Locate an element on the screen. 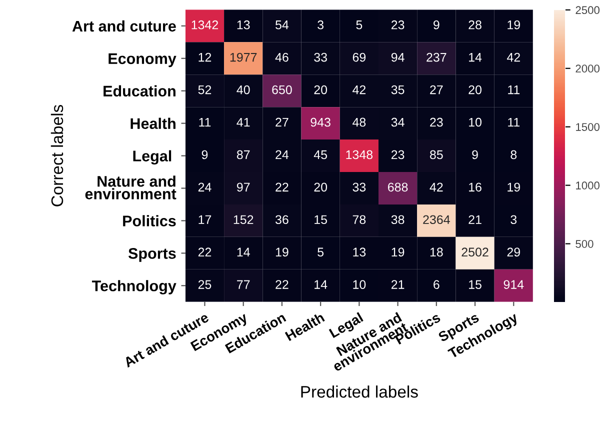 Image resolution: width=614 pixels, height=421 pixels. color-bar-label: 2000 is located at coordinates (588, 68).